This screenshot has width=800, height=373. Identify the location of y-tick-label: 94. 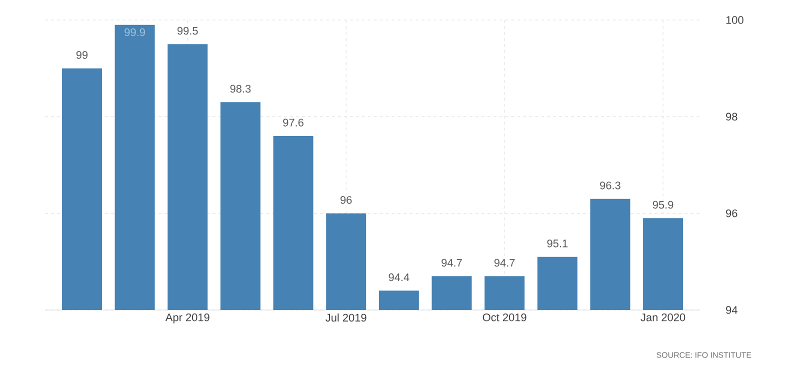
(732, 310).